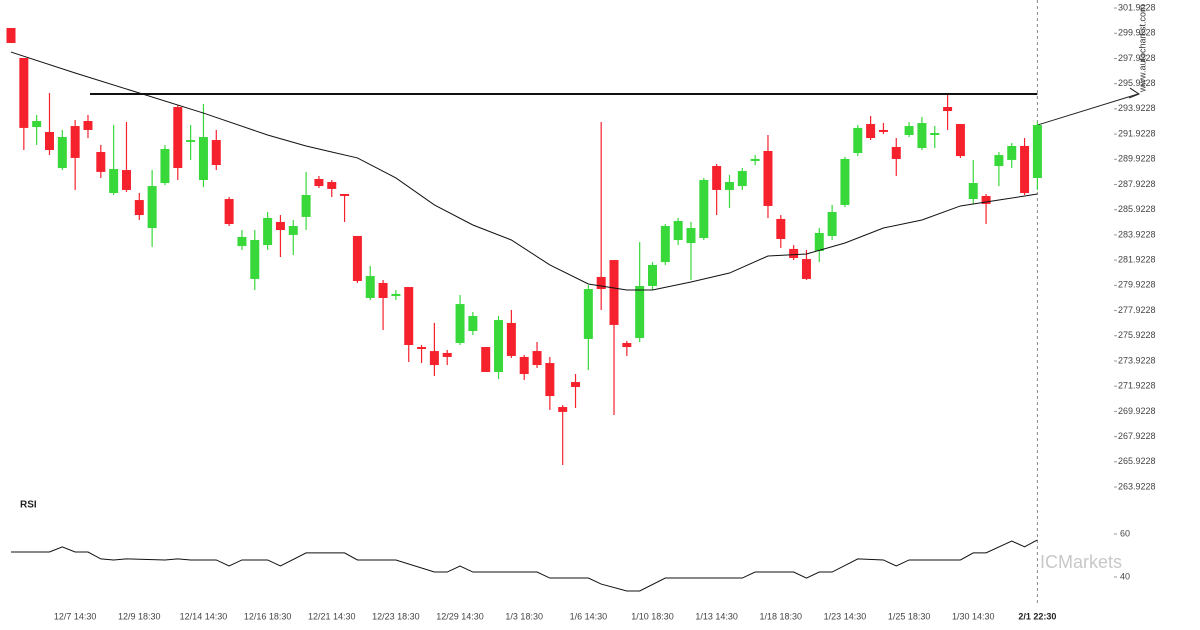 The width and height of the screenshot is (1200, 630). What do you see at coordinates (973, 616) in the screenshot?
I see `x-tick-label: 1/30 14:30` at bounding box center [973, 616].